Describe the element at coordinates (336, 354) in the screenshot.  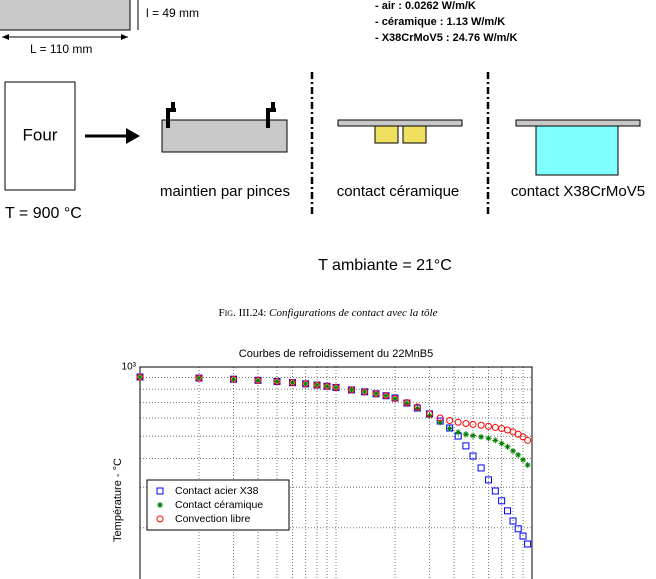
I see `chart-title: Courbes de refroidissement du 22MnB5` at that location.